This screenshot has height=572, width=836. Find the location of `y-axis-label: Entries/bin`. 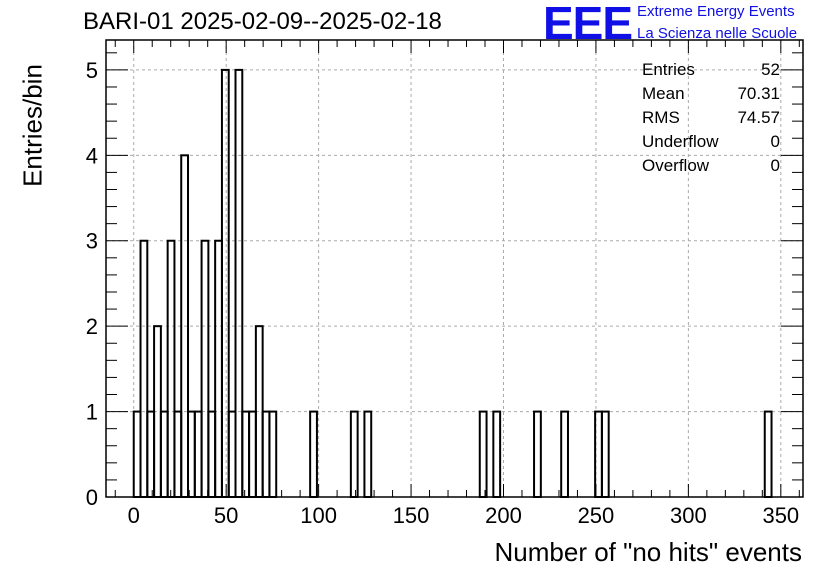

y-axis-label: Entries/bin is located at coordinates (32, 125).